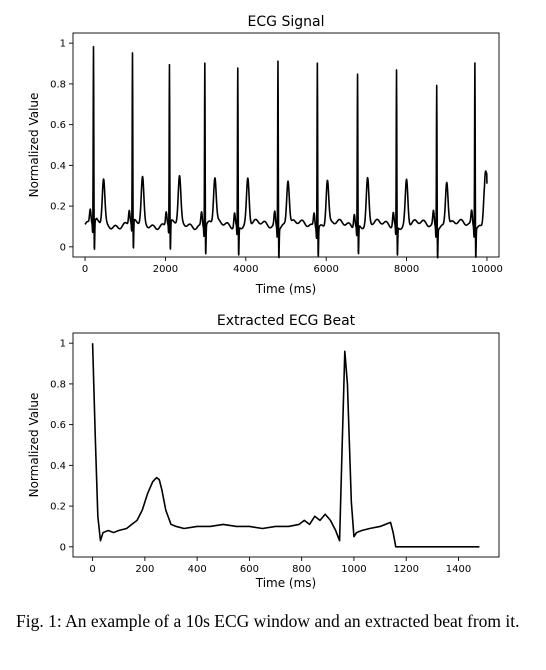 The height and width of the screenshot is (670, 546). Describe the element at coordinates (458, 569) in the screenshot. I see `x-tick-label: 1400` at that location.